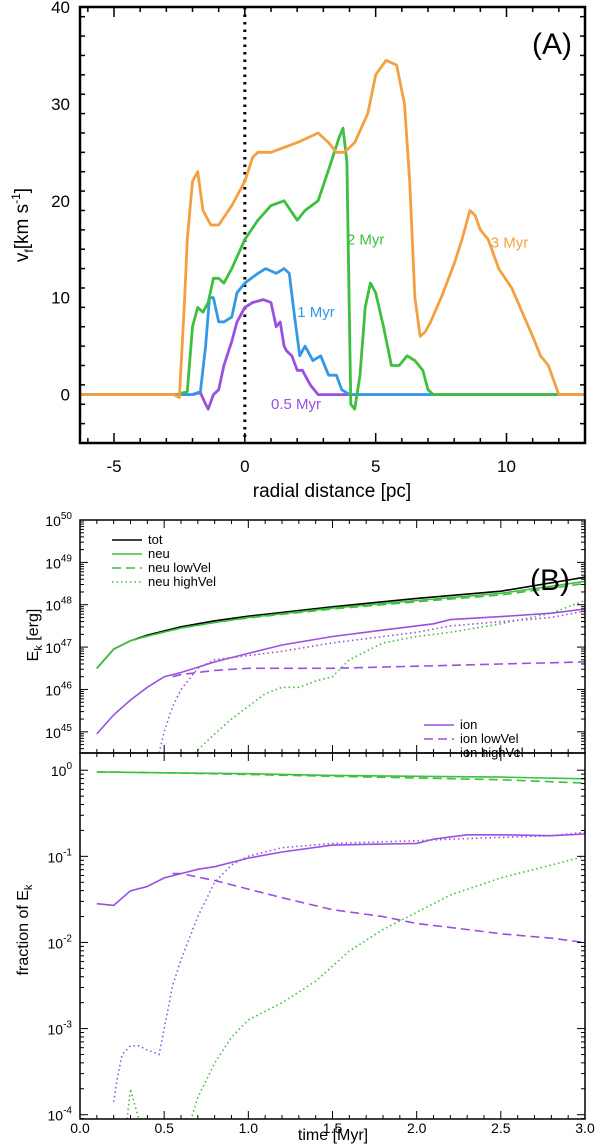 The width and height of the screenshot is (600, 1145). What do you see at coordinates (378, 908) in the screenshot?
I see `fraction-line-ion-lowvel` at bounding box center [378, 908].